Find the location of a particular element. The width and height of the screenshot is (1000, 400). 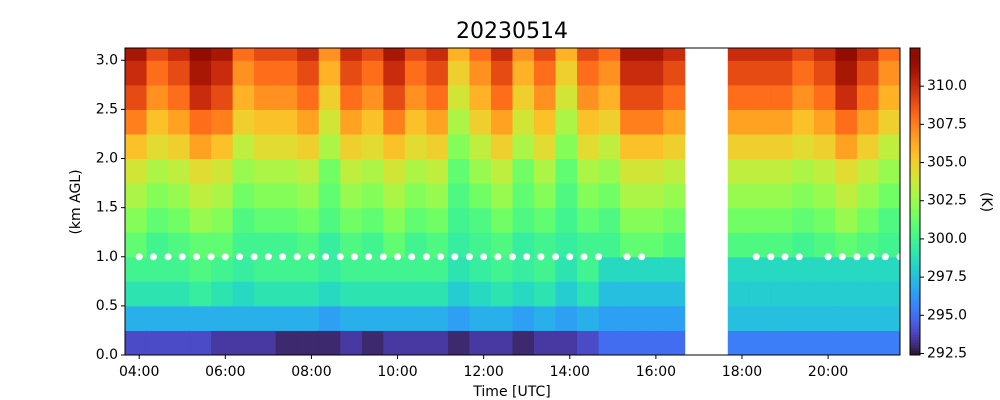

x-tick-label: 18:00 is located at coordinates (742, 372).